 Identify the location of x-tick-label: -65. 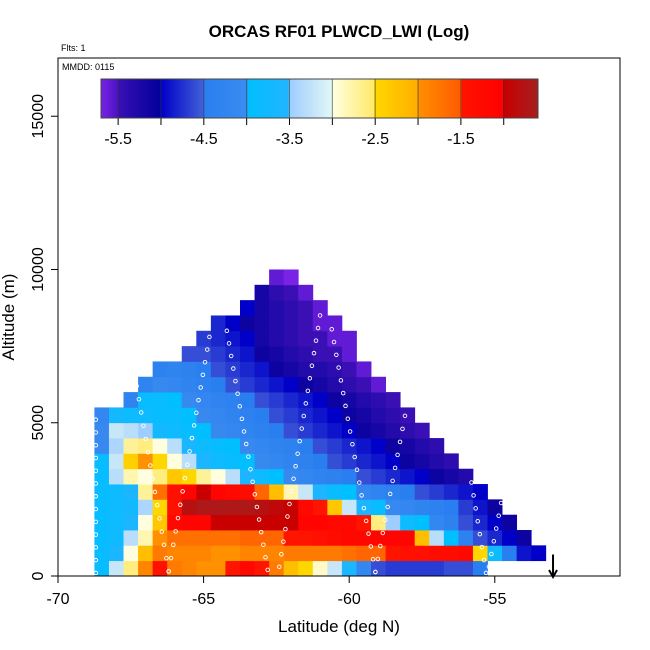
(203, 599).